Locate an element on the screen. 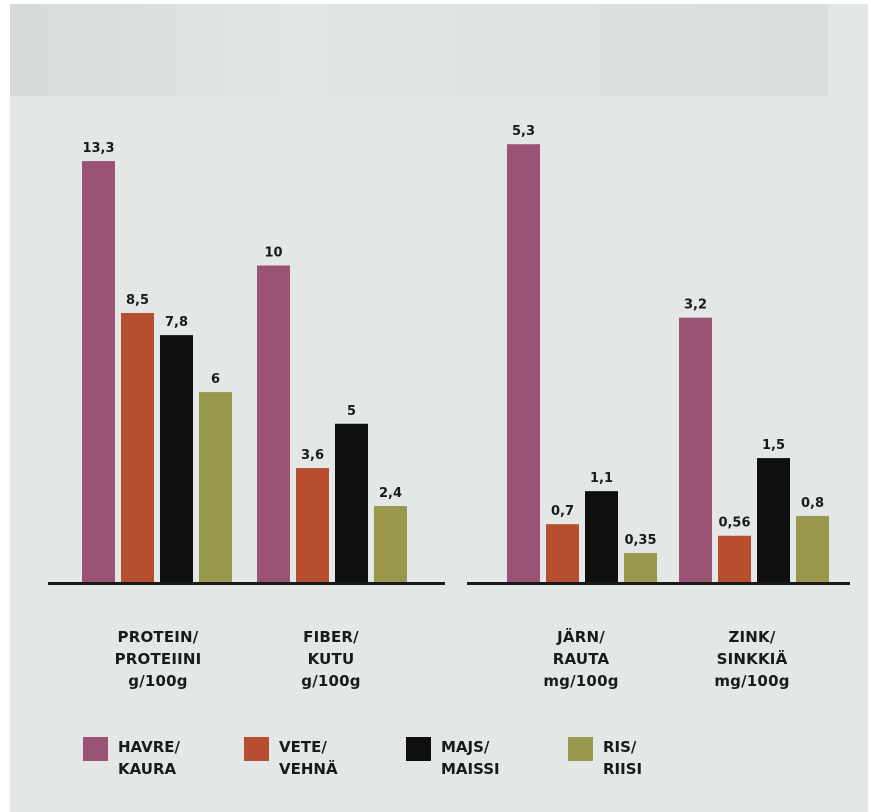 The height and width of the screenshot is (812, 871). header-band is located at coordinates (419, 50).